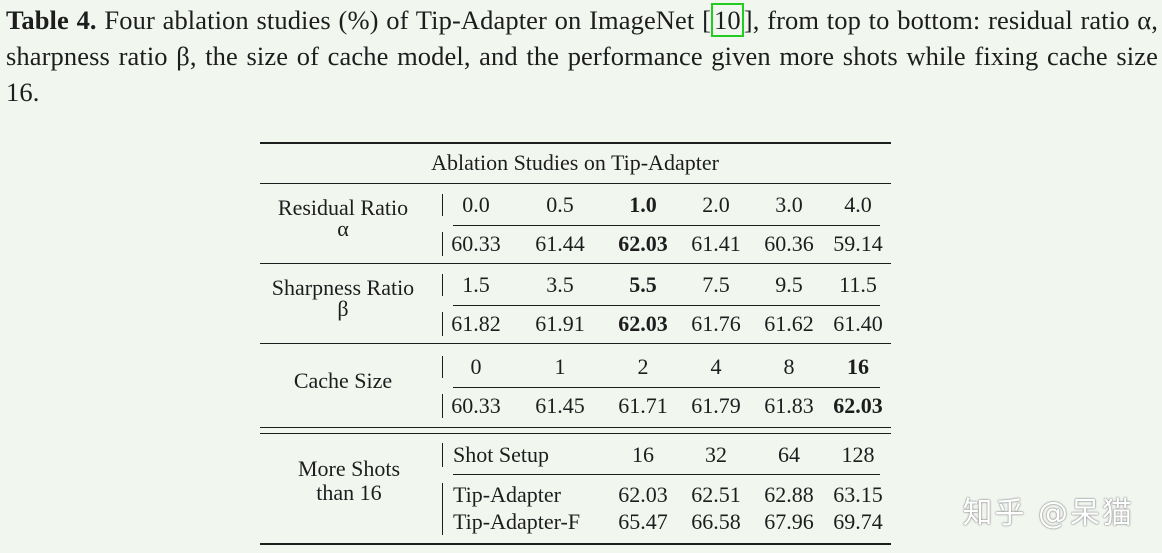 The height and width of the screenshot is (553, 1162). I want to click on double-rule-bottom, so click(575, 434).